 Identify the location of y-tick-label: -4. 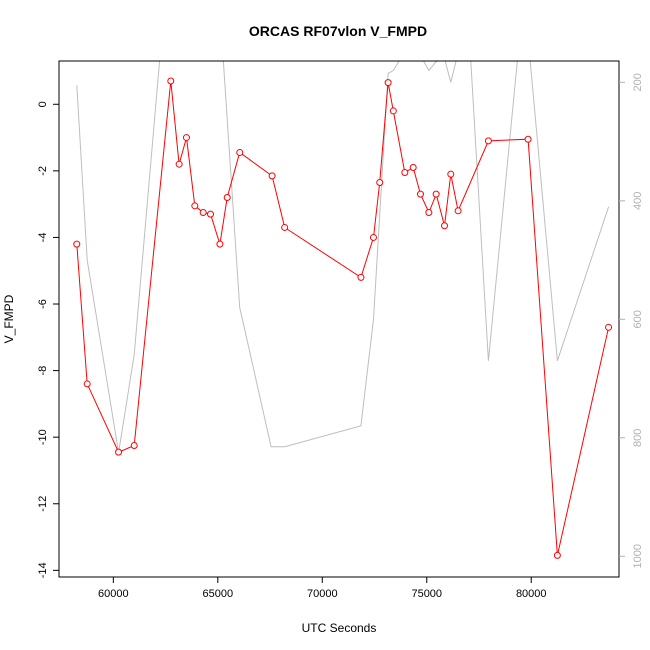
(43, 238).